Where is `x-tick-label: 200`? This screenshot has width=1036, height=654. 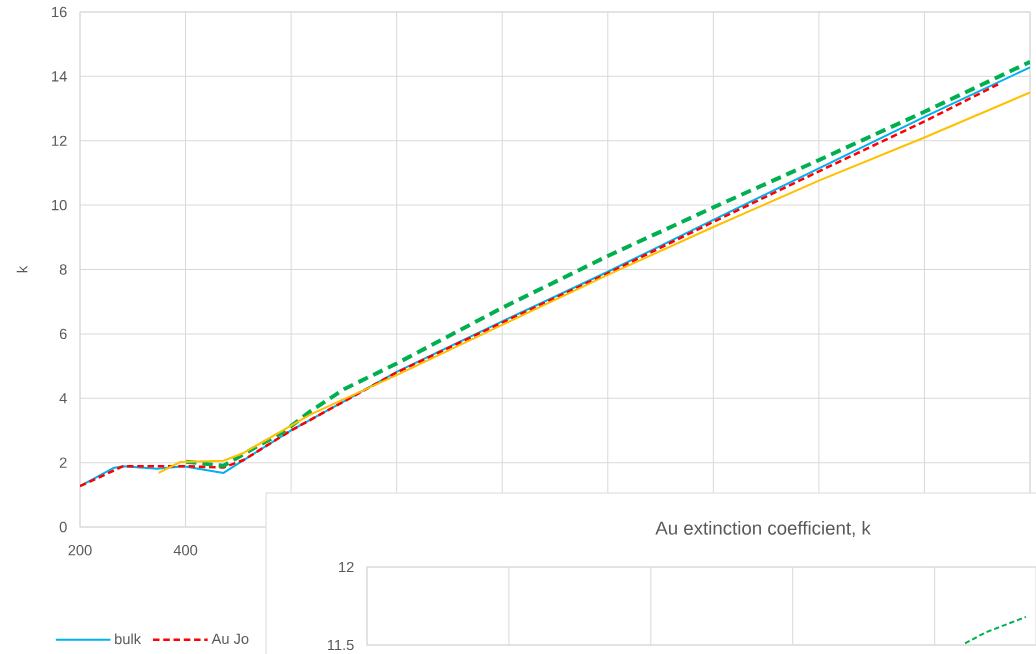
x-tick-label: 200 is located at coordinates (80, 550).